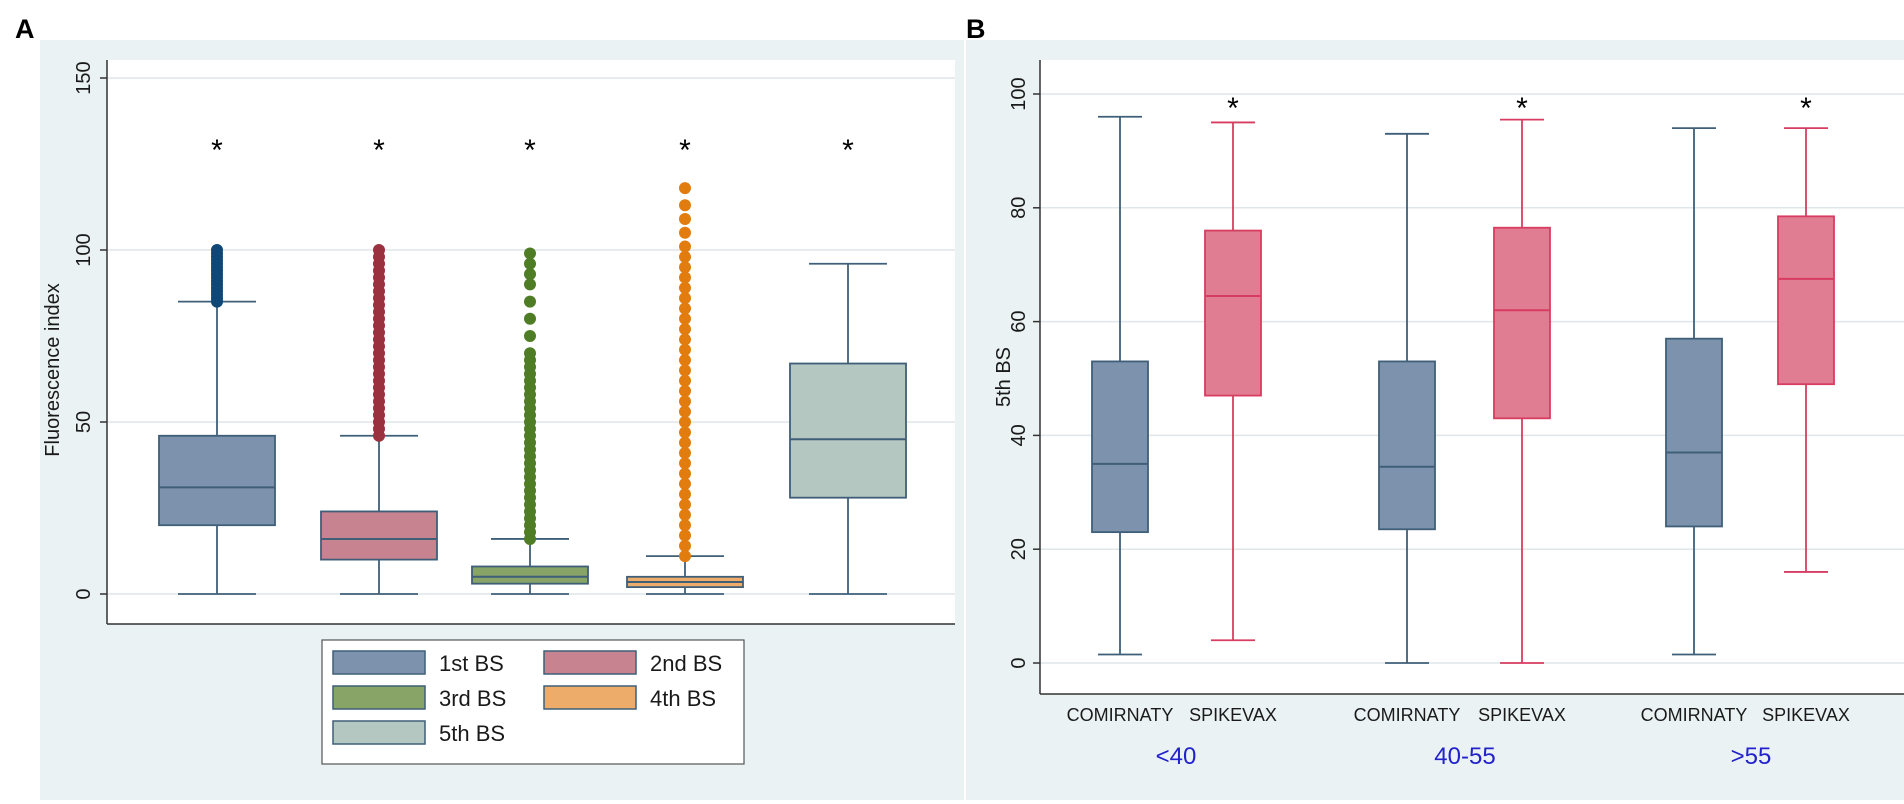 The image size is (1904, 804). I want to click on box-5th-bs: *, so click(848, 364).